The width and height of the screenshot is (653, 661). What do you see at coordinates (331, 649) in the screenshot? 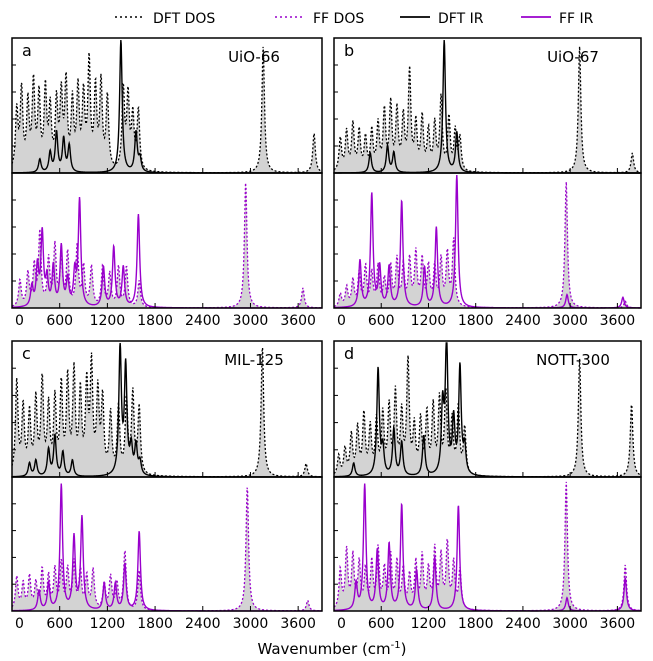
I see `x-axis-label: Wavenumber (cm-1)` at bounding box center [331, 649].